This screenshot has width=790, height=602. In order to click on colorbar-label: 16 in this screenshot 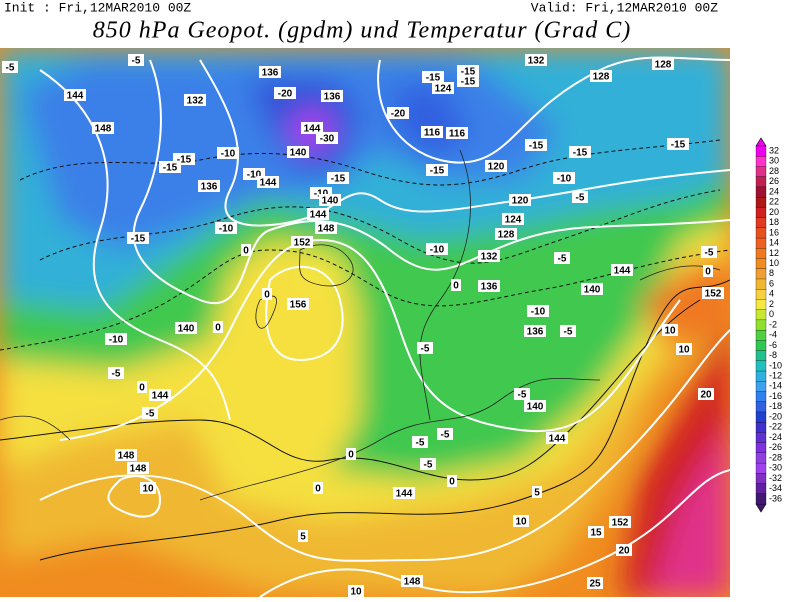, I will do `click(774, 232)`.